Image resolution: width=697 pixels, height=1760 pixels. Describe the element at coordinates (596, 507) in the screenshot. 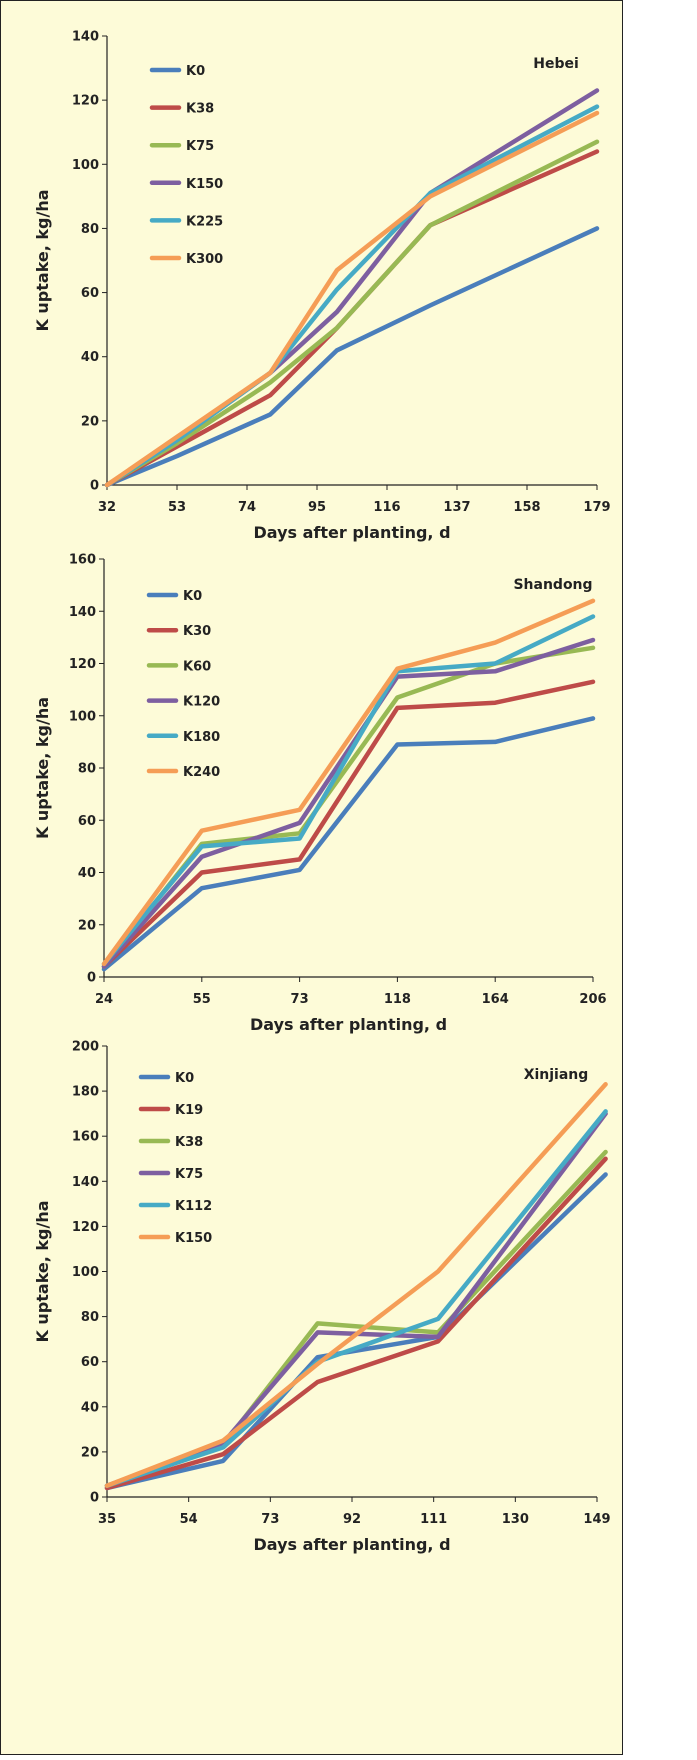

I see `x-tick-label: 179` at that location.